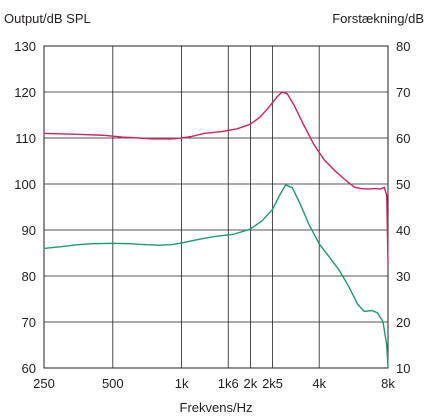 The height and width of the screenshot is (418, 428). What do you see at coordinates (29, 230) in the screenshot?
I see `y-left-tick-label: 90` at bounding box center [29, 230].